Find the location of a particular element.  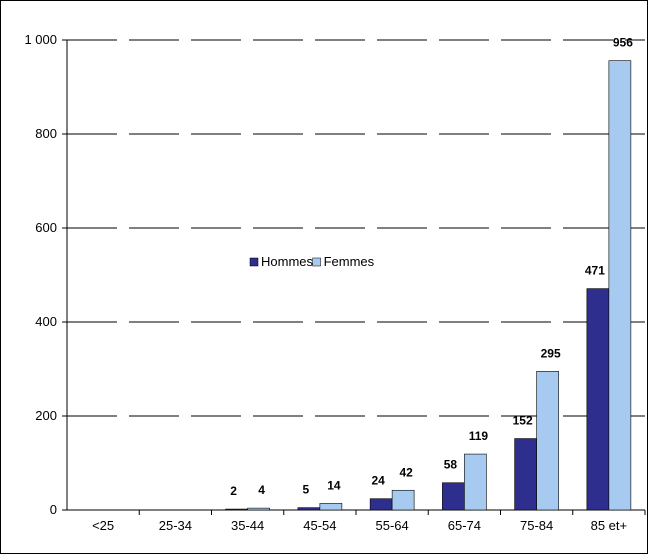

data-label: 58 is located at coordinates (451, 465).